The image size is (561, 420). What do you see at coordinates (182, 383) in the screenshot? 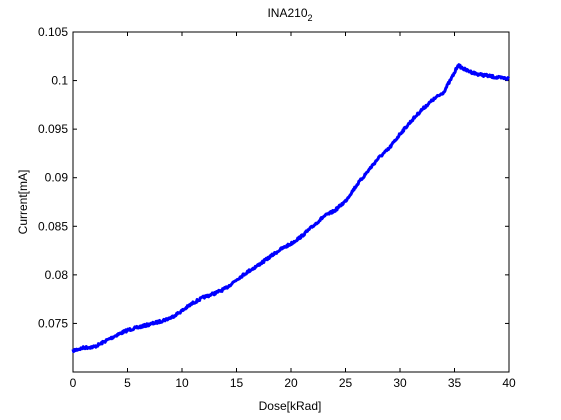
I see `x-tick-label: 10` at bounding box center [182, 383].